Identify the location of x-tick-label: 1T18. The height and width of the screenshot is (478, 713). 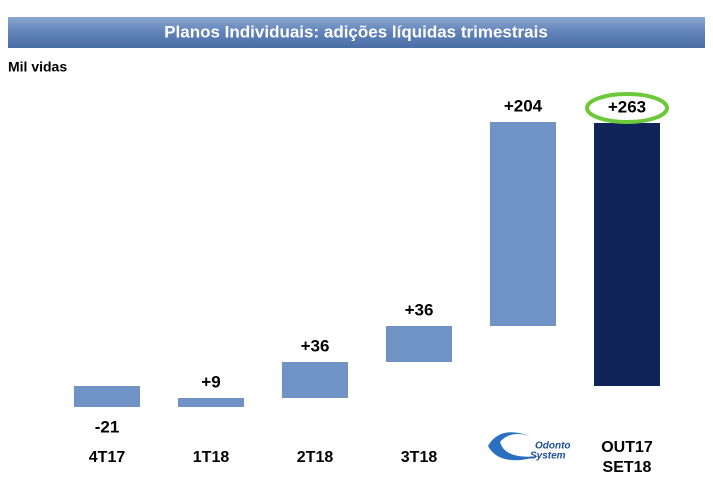
(211, 457).